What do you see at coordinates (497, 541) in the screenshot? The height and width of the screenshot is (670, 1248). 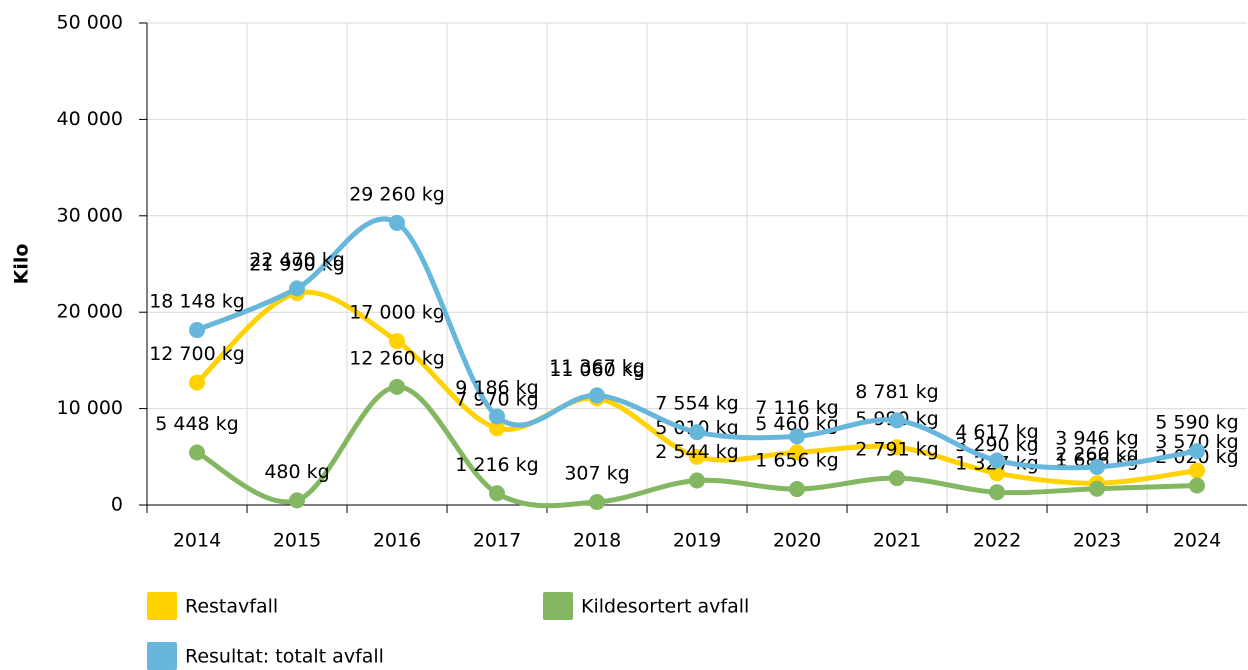 I see `x-tick-label: 2017` at bounding box center [497, 541].